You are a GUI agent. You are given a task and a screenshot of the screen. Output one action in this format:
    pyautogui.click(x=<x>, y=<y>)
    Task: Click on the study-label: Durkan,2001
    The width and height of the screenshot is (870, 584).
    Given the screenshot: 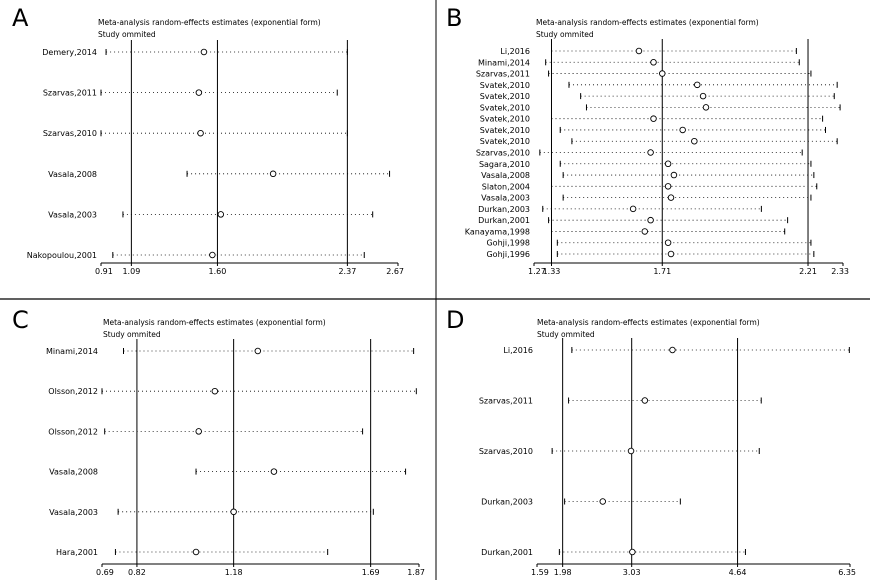 What is the action you would take?
    pyautogui.click(x=507, y=552)
    